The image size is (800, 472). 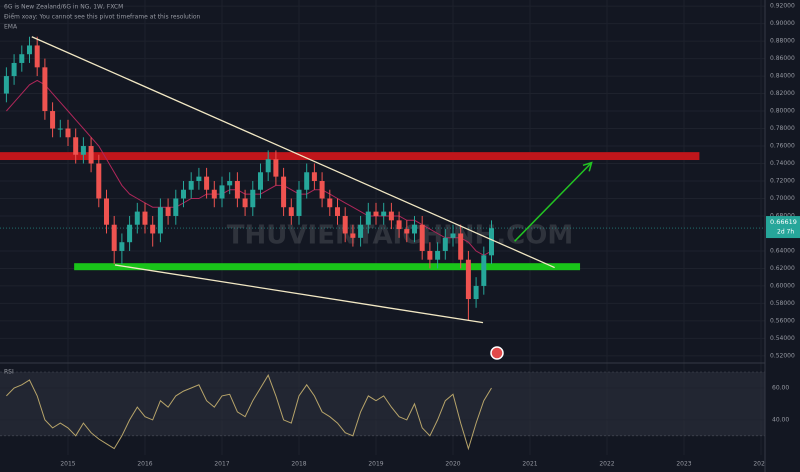 I want to click on trendline, so click(x=299, y=294).